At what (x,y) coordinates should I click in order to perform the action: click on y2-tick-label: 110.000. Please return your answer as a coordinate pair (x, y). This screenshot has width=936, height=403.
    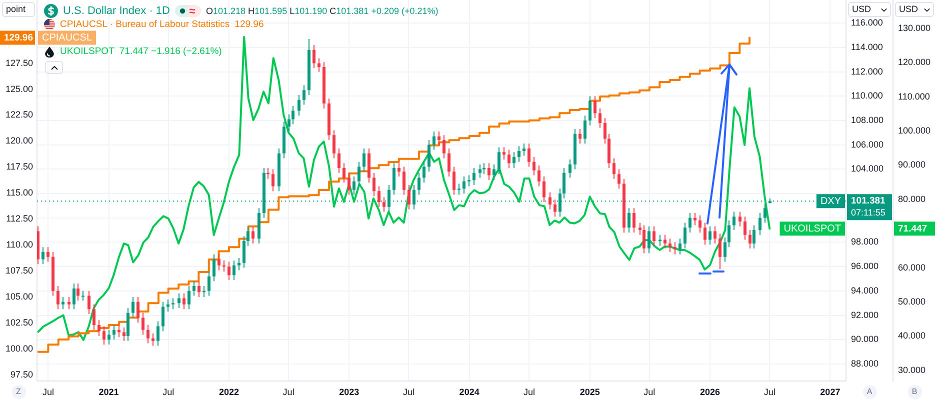
    Looking at the image, I should click on (867, 95).